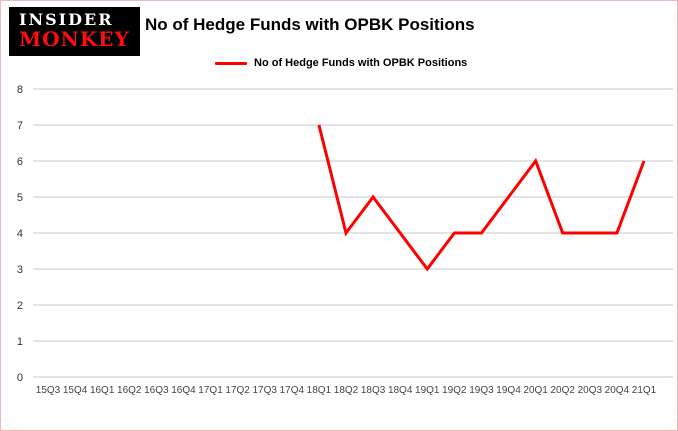  I want to click on x-tick-label: 19Q3, so click(481, 390).